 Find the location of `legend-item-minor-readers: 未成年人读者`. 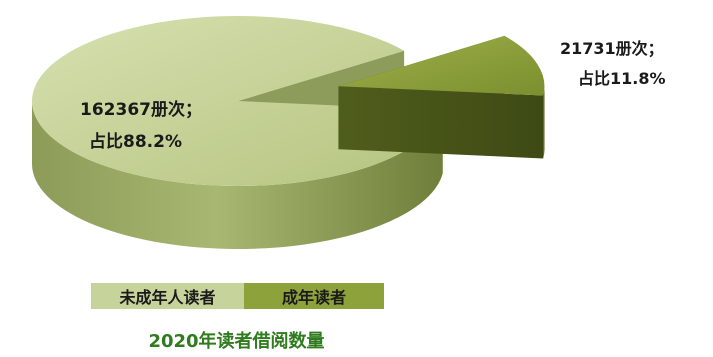

legend-item-minor-readers: 未成年人读者 is located at coordinates (167, 296).